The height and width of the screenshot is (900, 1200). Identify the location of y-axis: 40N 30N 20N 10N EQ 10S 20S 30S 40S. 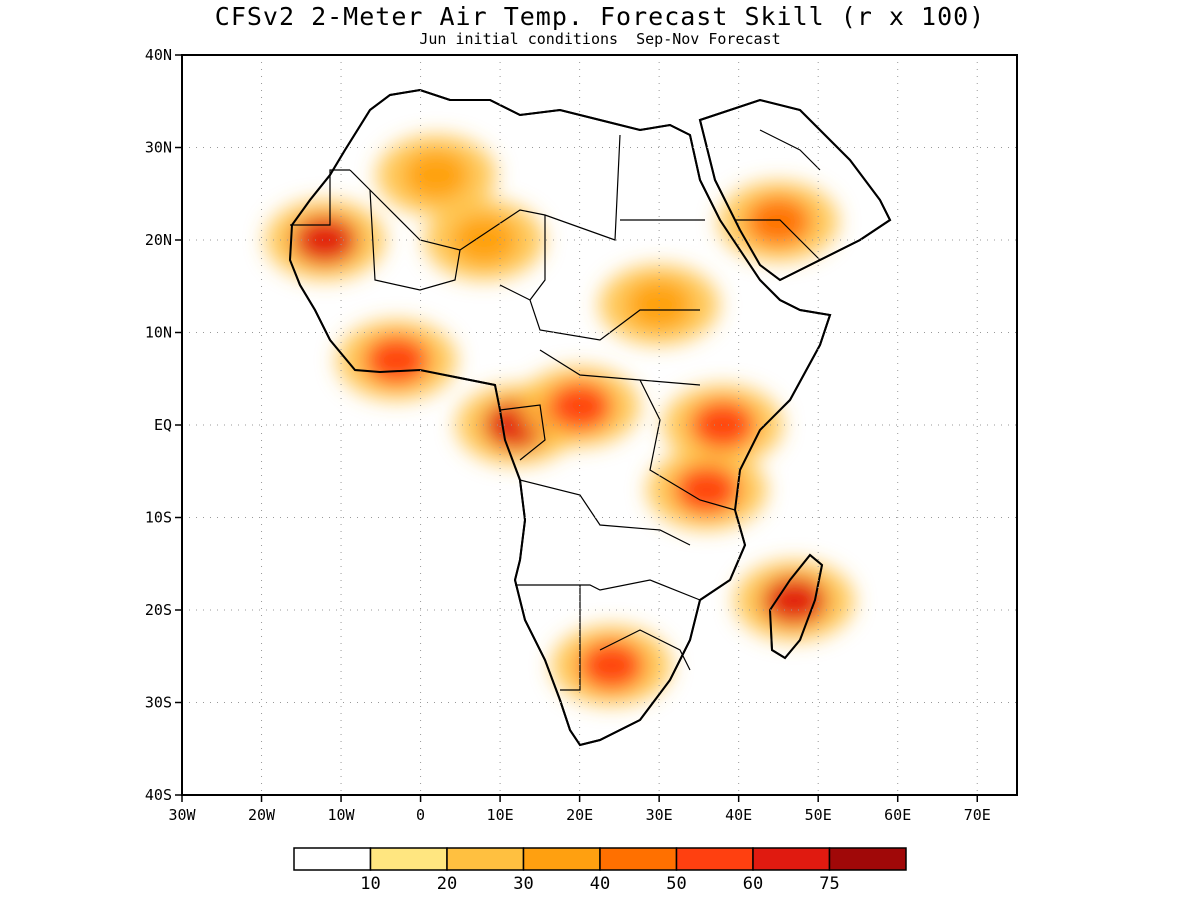
(163, 425).